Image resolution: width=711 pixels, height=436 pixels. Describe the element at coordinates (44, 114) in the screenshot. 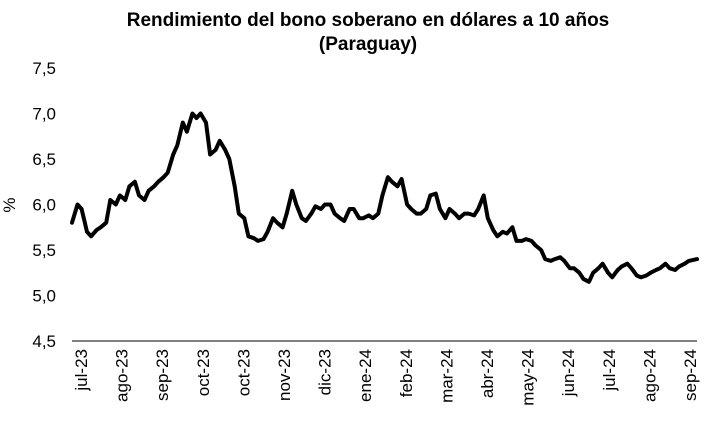

I see `y-tick-label: 7,0` at that location.